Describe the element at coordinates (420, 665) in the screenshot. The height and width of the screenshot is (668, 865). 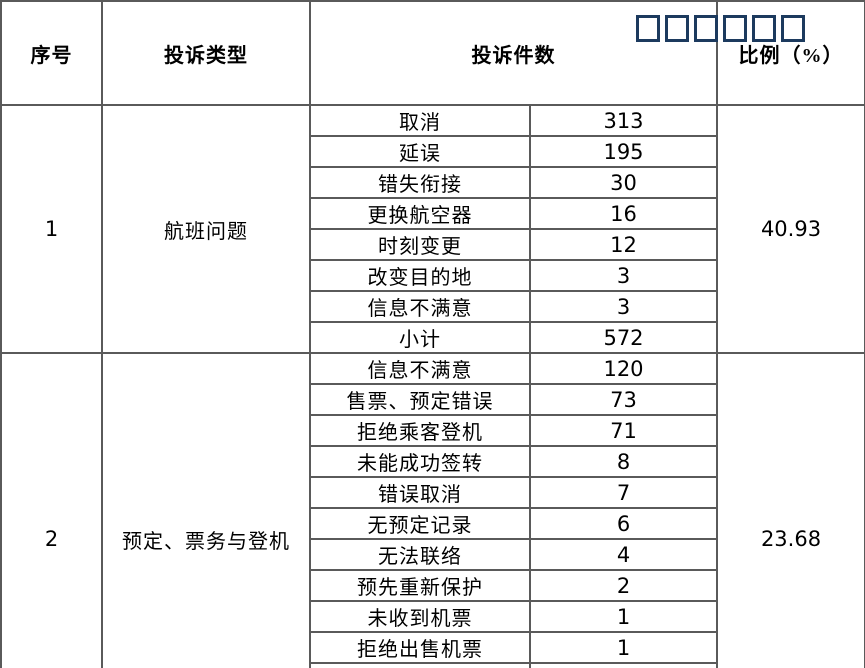
I see `subtype-cell: 其他` at that location.